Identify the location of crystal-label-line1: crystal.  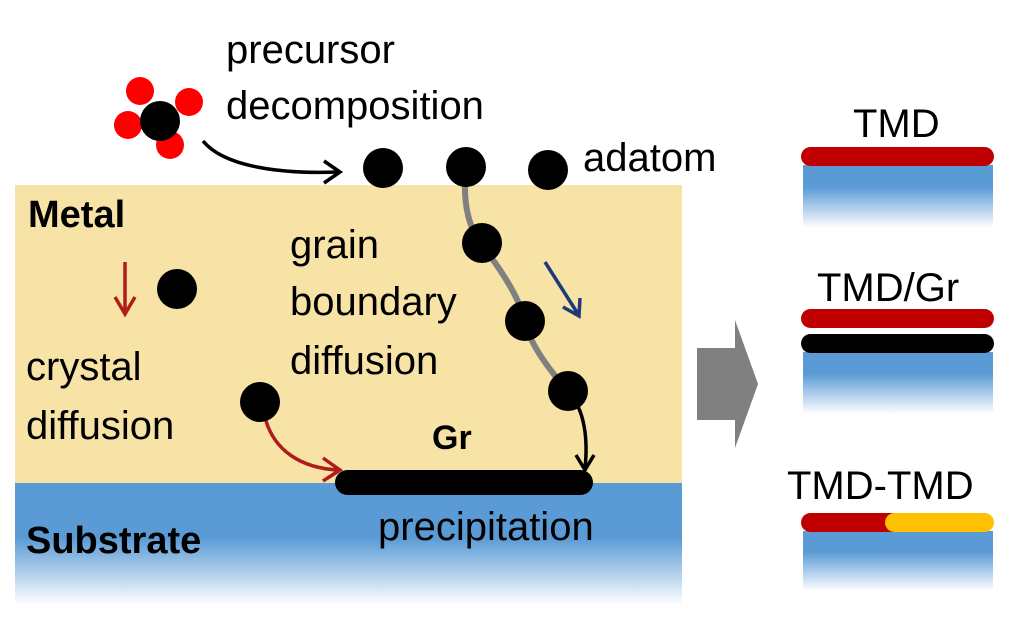
(84, 367).